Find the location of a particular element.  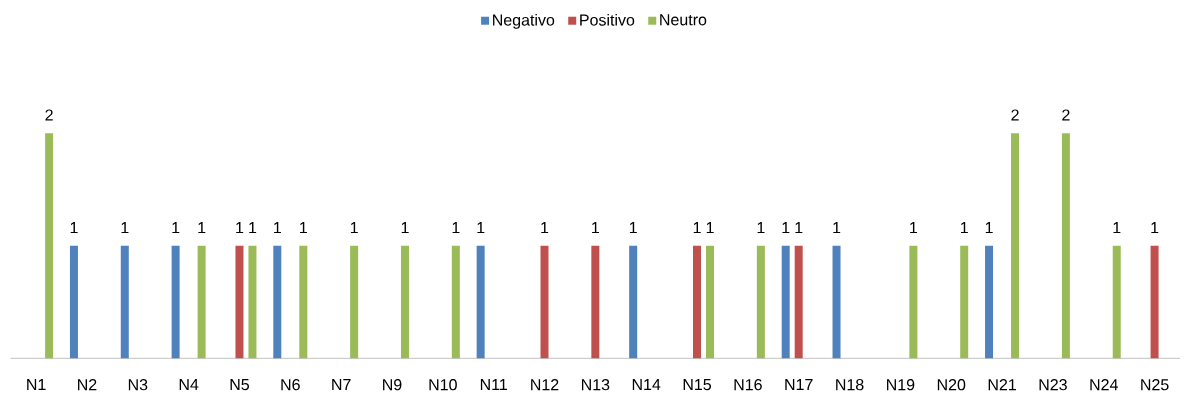

x-tick-label: N2 is located at coordinates (87, 385).